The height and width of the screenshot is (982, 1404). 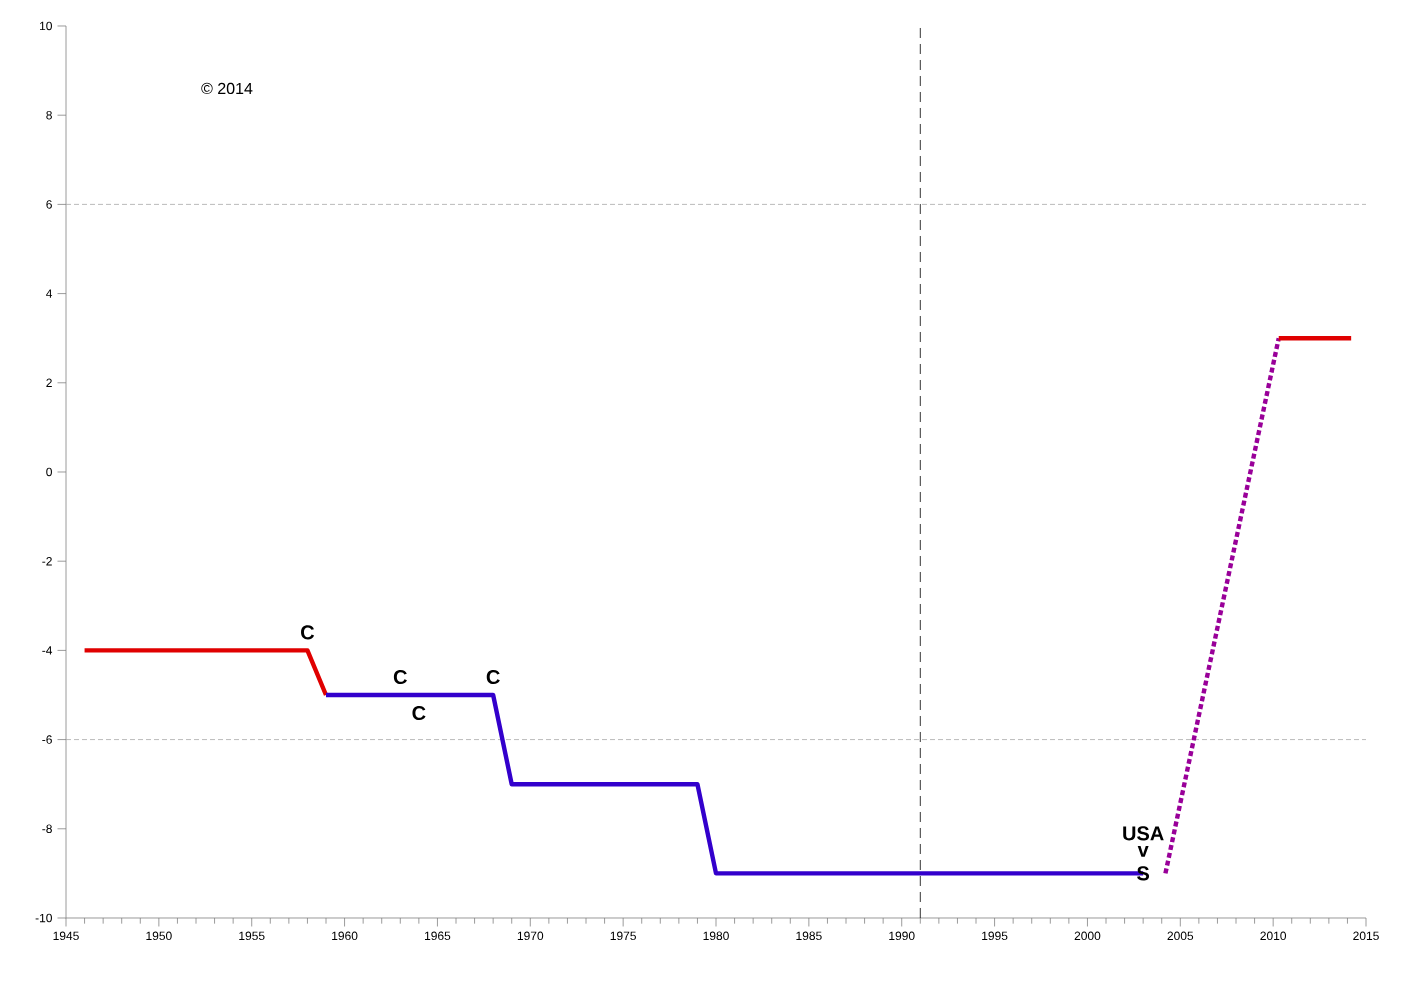 What do you see at coordinates (1143, 833) in the screenshot?
I see `annotation: USA` at bounding box center [1143, 833].